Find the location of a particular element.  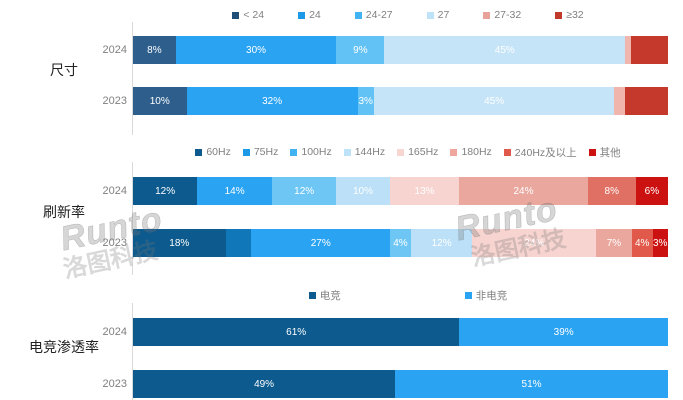

bar-segment: 30% is located at coordinates (256, 50).